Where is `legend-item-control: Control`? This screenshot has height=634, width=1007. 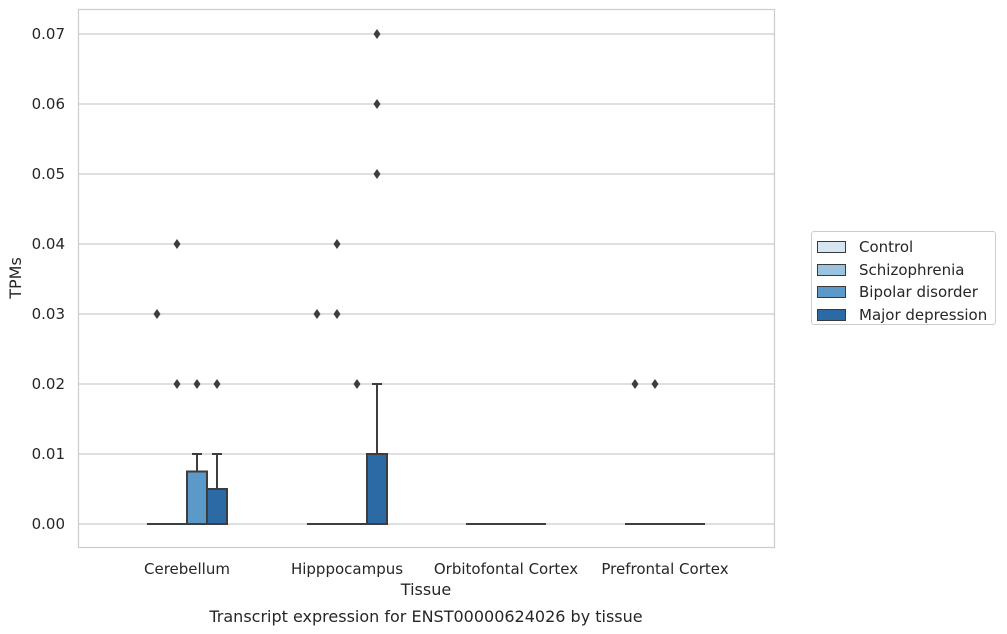
legend-item-control: Control is located at coordinates (906, 247).